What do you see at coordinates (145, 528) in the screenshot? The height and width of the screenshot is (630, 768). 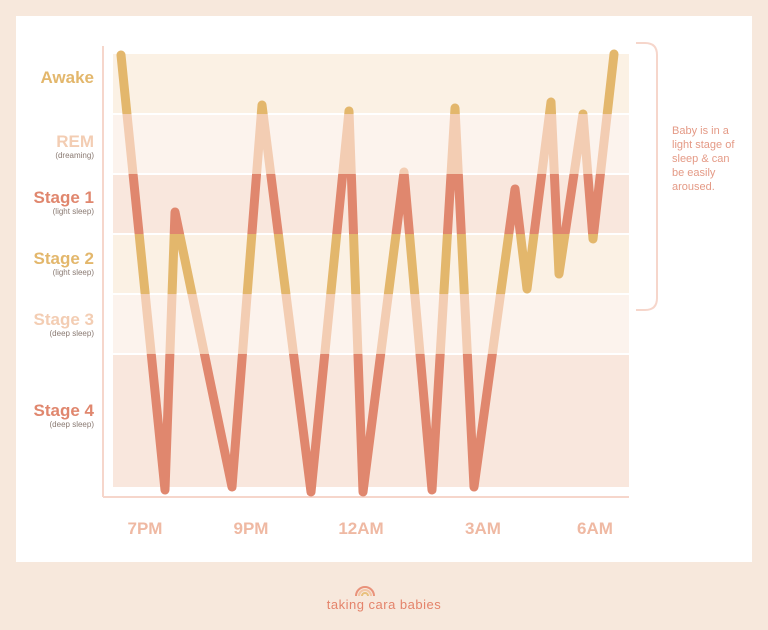 I see `x-tick-7pm: 7PM` at bounding box center [145, 528].